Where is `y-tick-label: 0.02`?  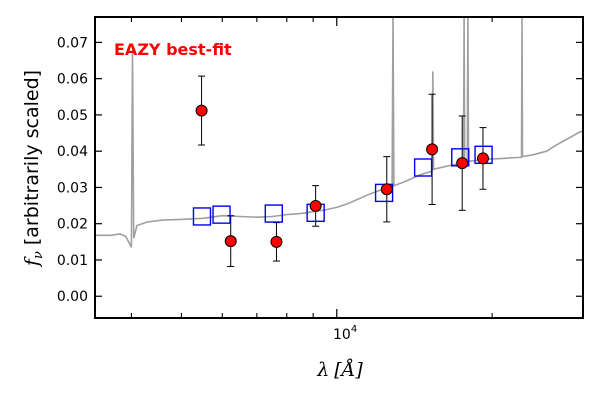
y-tick-label: 0.02 is located at coordinates (72, 225).